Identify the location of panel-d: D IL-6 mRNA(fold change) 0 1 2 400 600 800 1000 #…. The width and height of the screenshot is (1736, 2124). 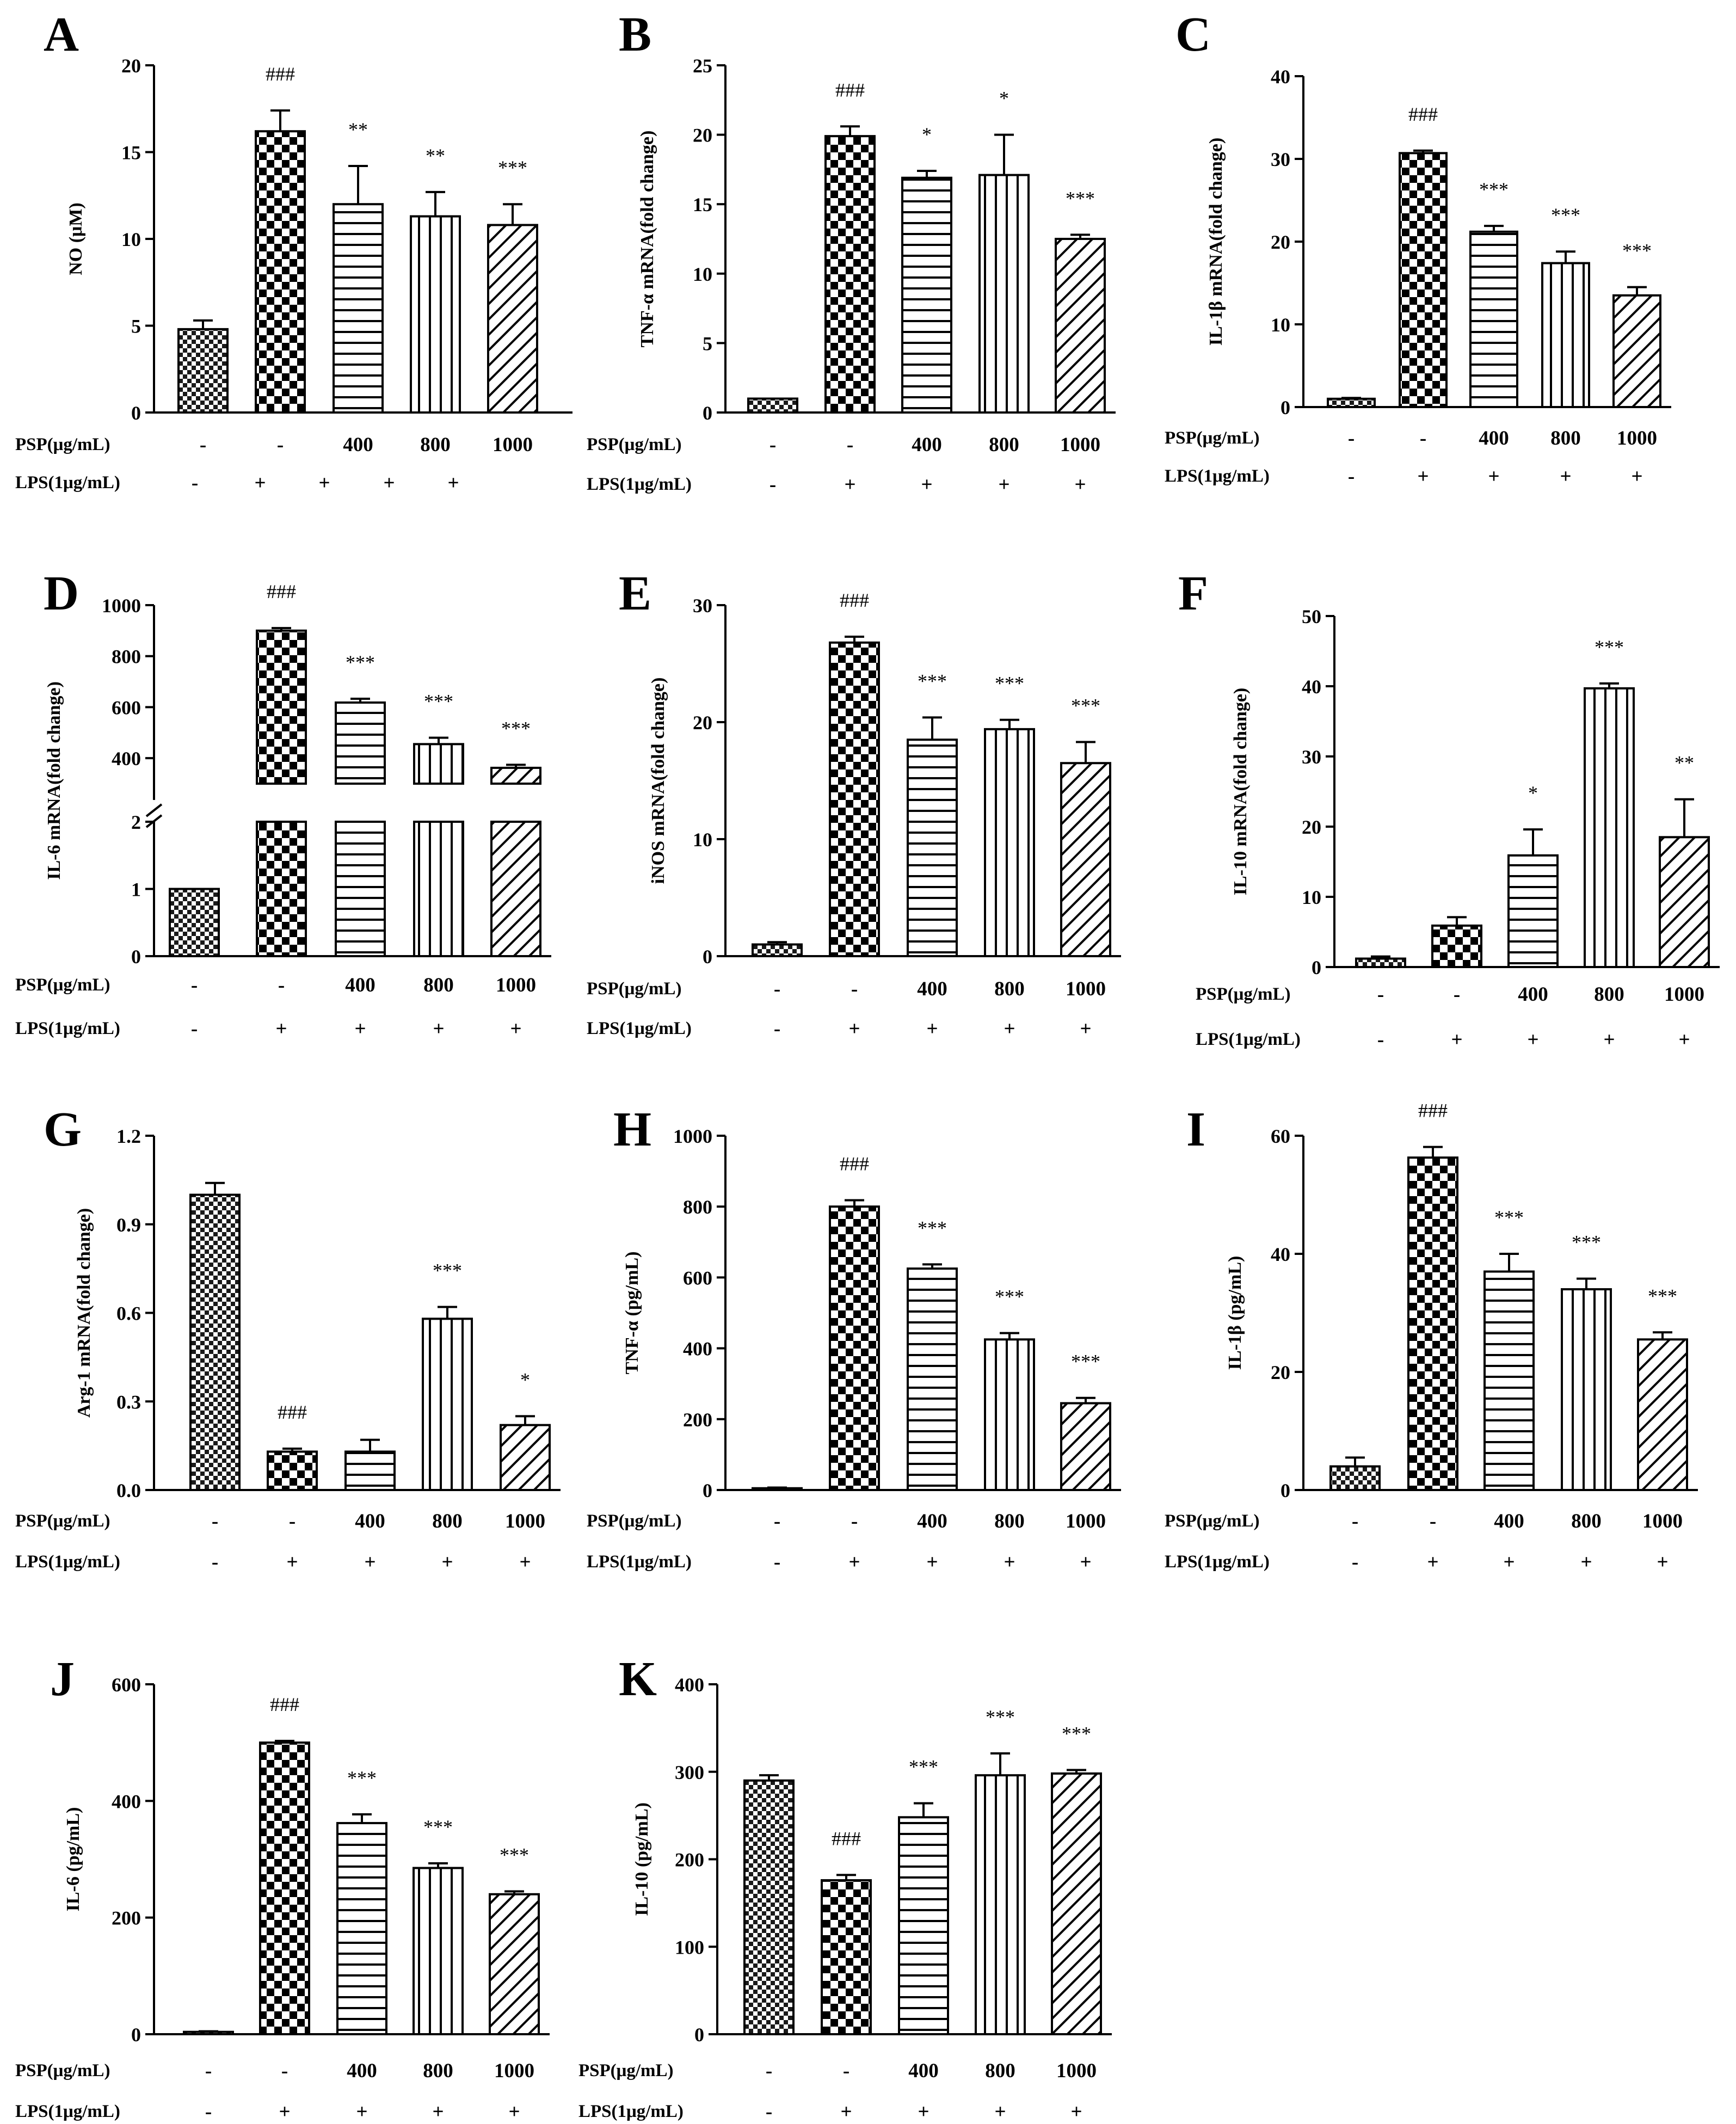
(283, 803).